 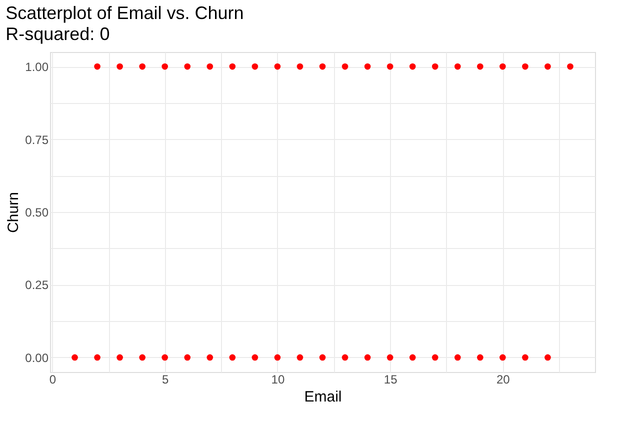 I want to click on y-tick-label: 0.50, so click(x=37, y=213).